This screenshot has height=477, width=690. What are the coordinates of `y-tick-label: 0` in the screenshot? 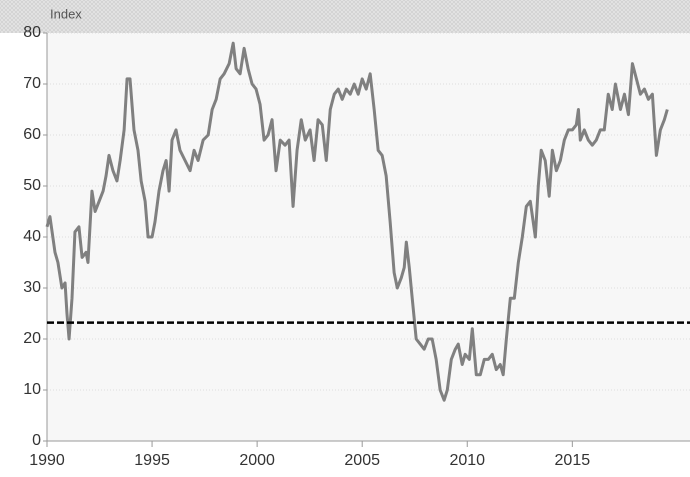 It's located at (36, 440).